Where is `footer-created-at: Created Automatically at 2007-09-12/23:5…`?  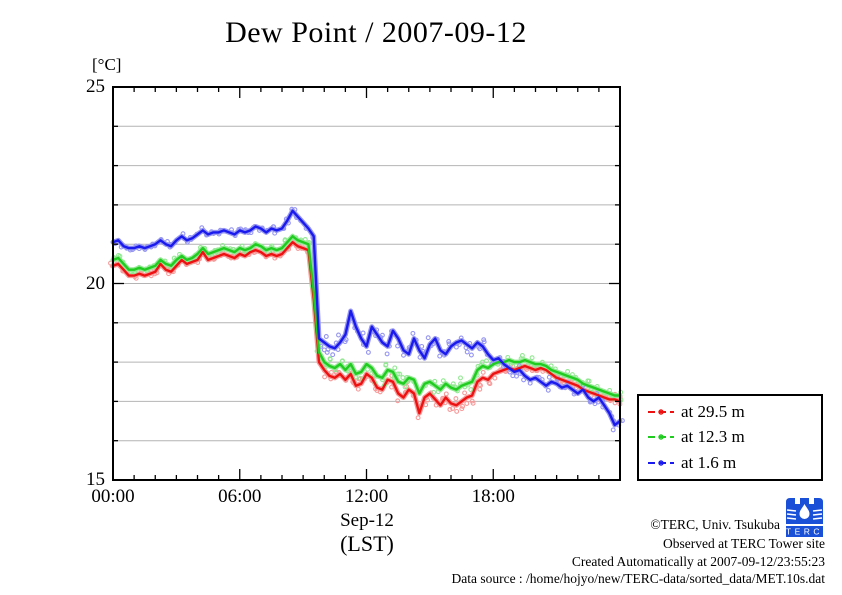 footer-created-at: Created Automatically at 2007-09-12/23:5… is located at coordinates (698, 561).